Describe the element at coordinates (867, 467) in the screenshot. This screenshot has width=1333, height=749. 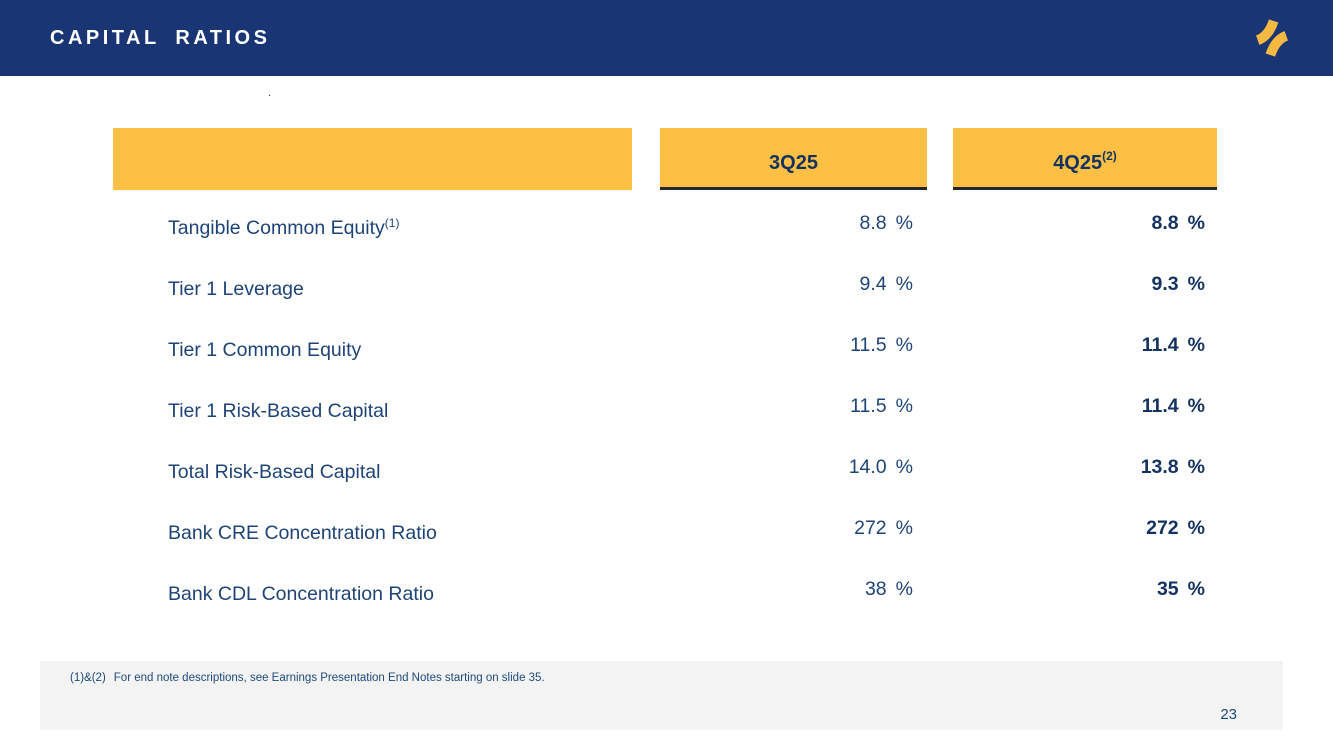
I see `q3-number: 14.0` at that location.